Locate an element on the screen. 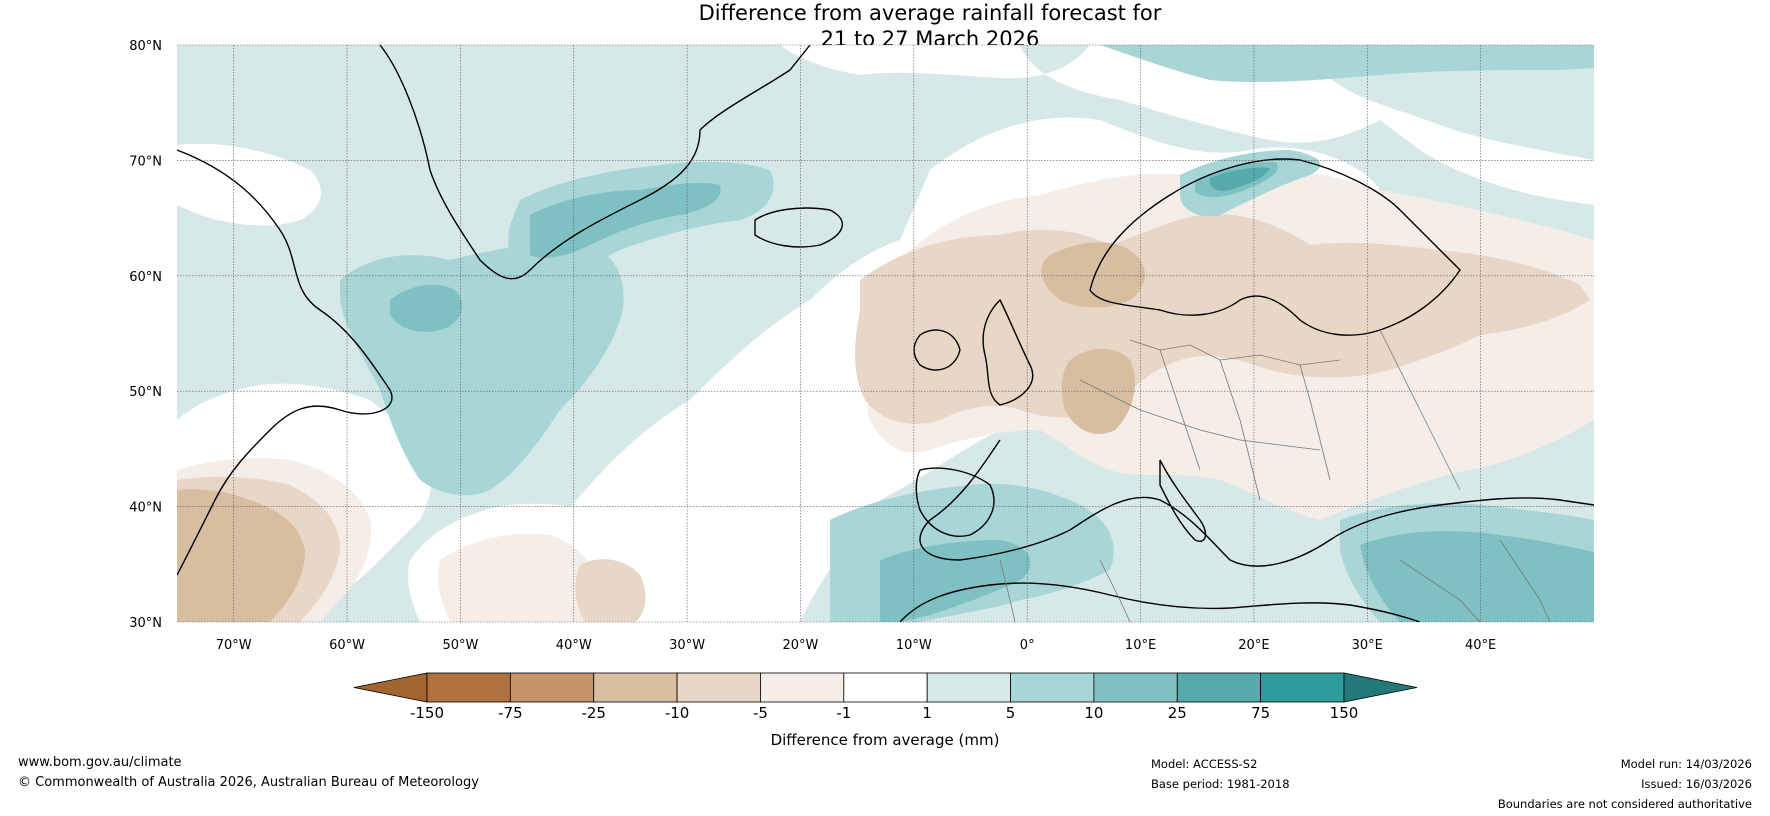  lon-tick-label: 40°W is located at coordinates (574, 645).